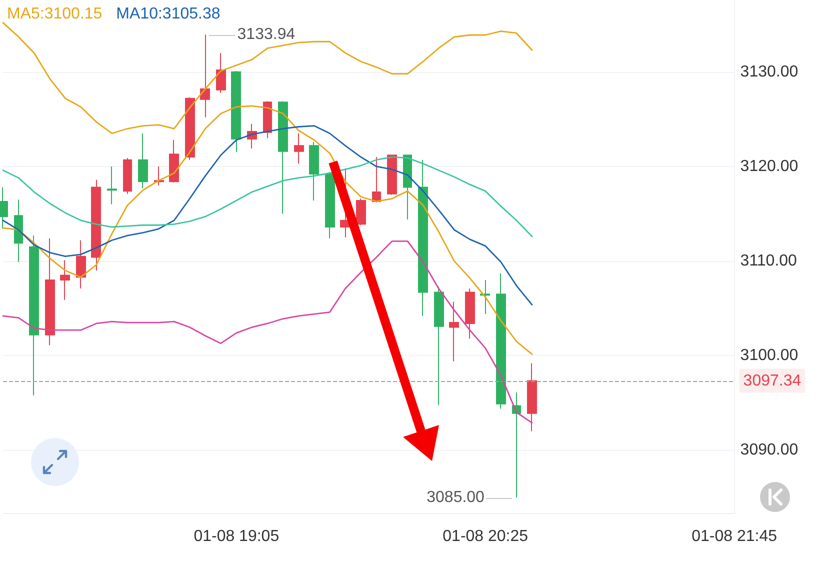  What do you see at coordinates (266, 35) in the screenshot?
I see `annotation: 3133.94` at bounding box center [266, 35].